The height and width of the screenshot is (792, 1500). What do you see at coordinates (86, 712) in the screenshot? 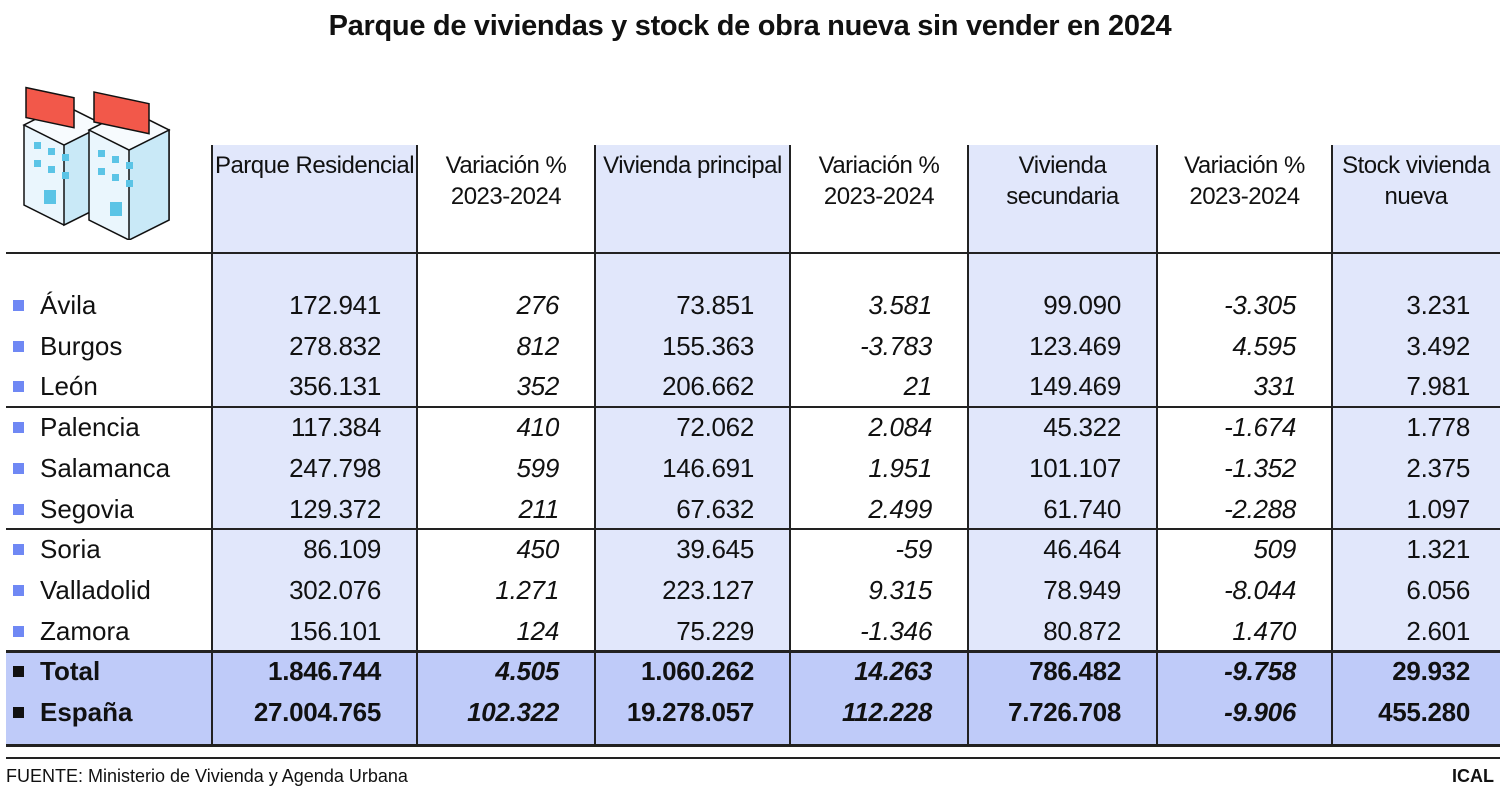
I see `row-label: España` at bounding box center [86, 712].